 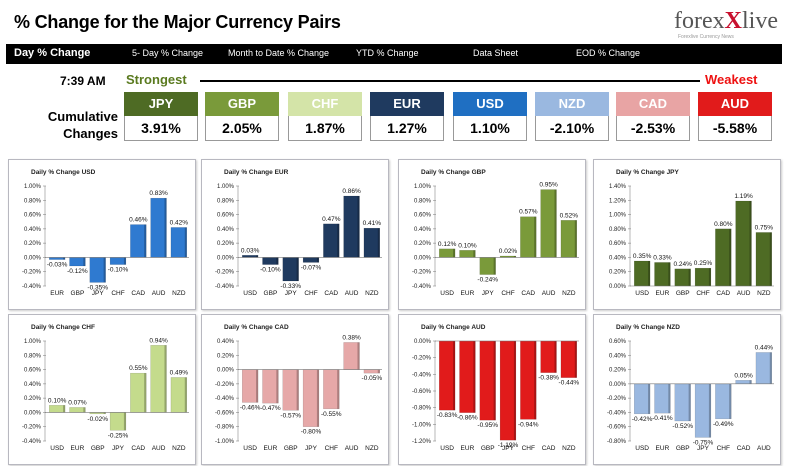 What do you see at coordinates (279, 53) in the screenshot?
I see `nav-month-to-date: Month to Date % Change` at bounding box center [279, 53].